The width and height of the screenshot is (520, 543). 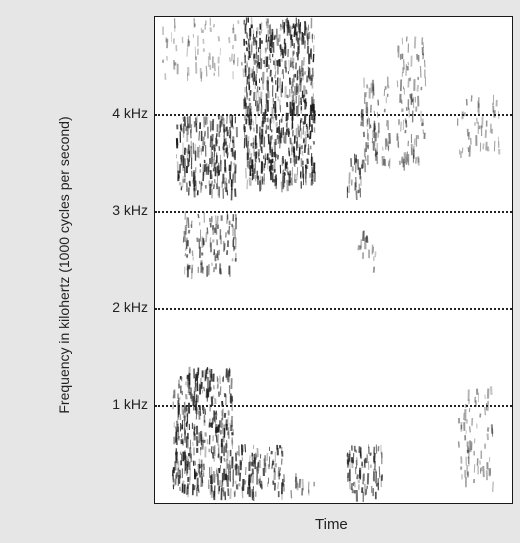 I want to click on y-tick-label: 2 kHz, so click(x=130, y=307).